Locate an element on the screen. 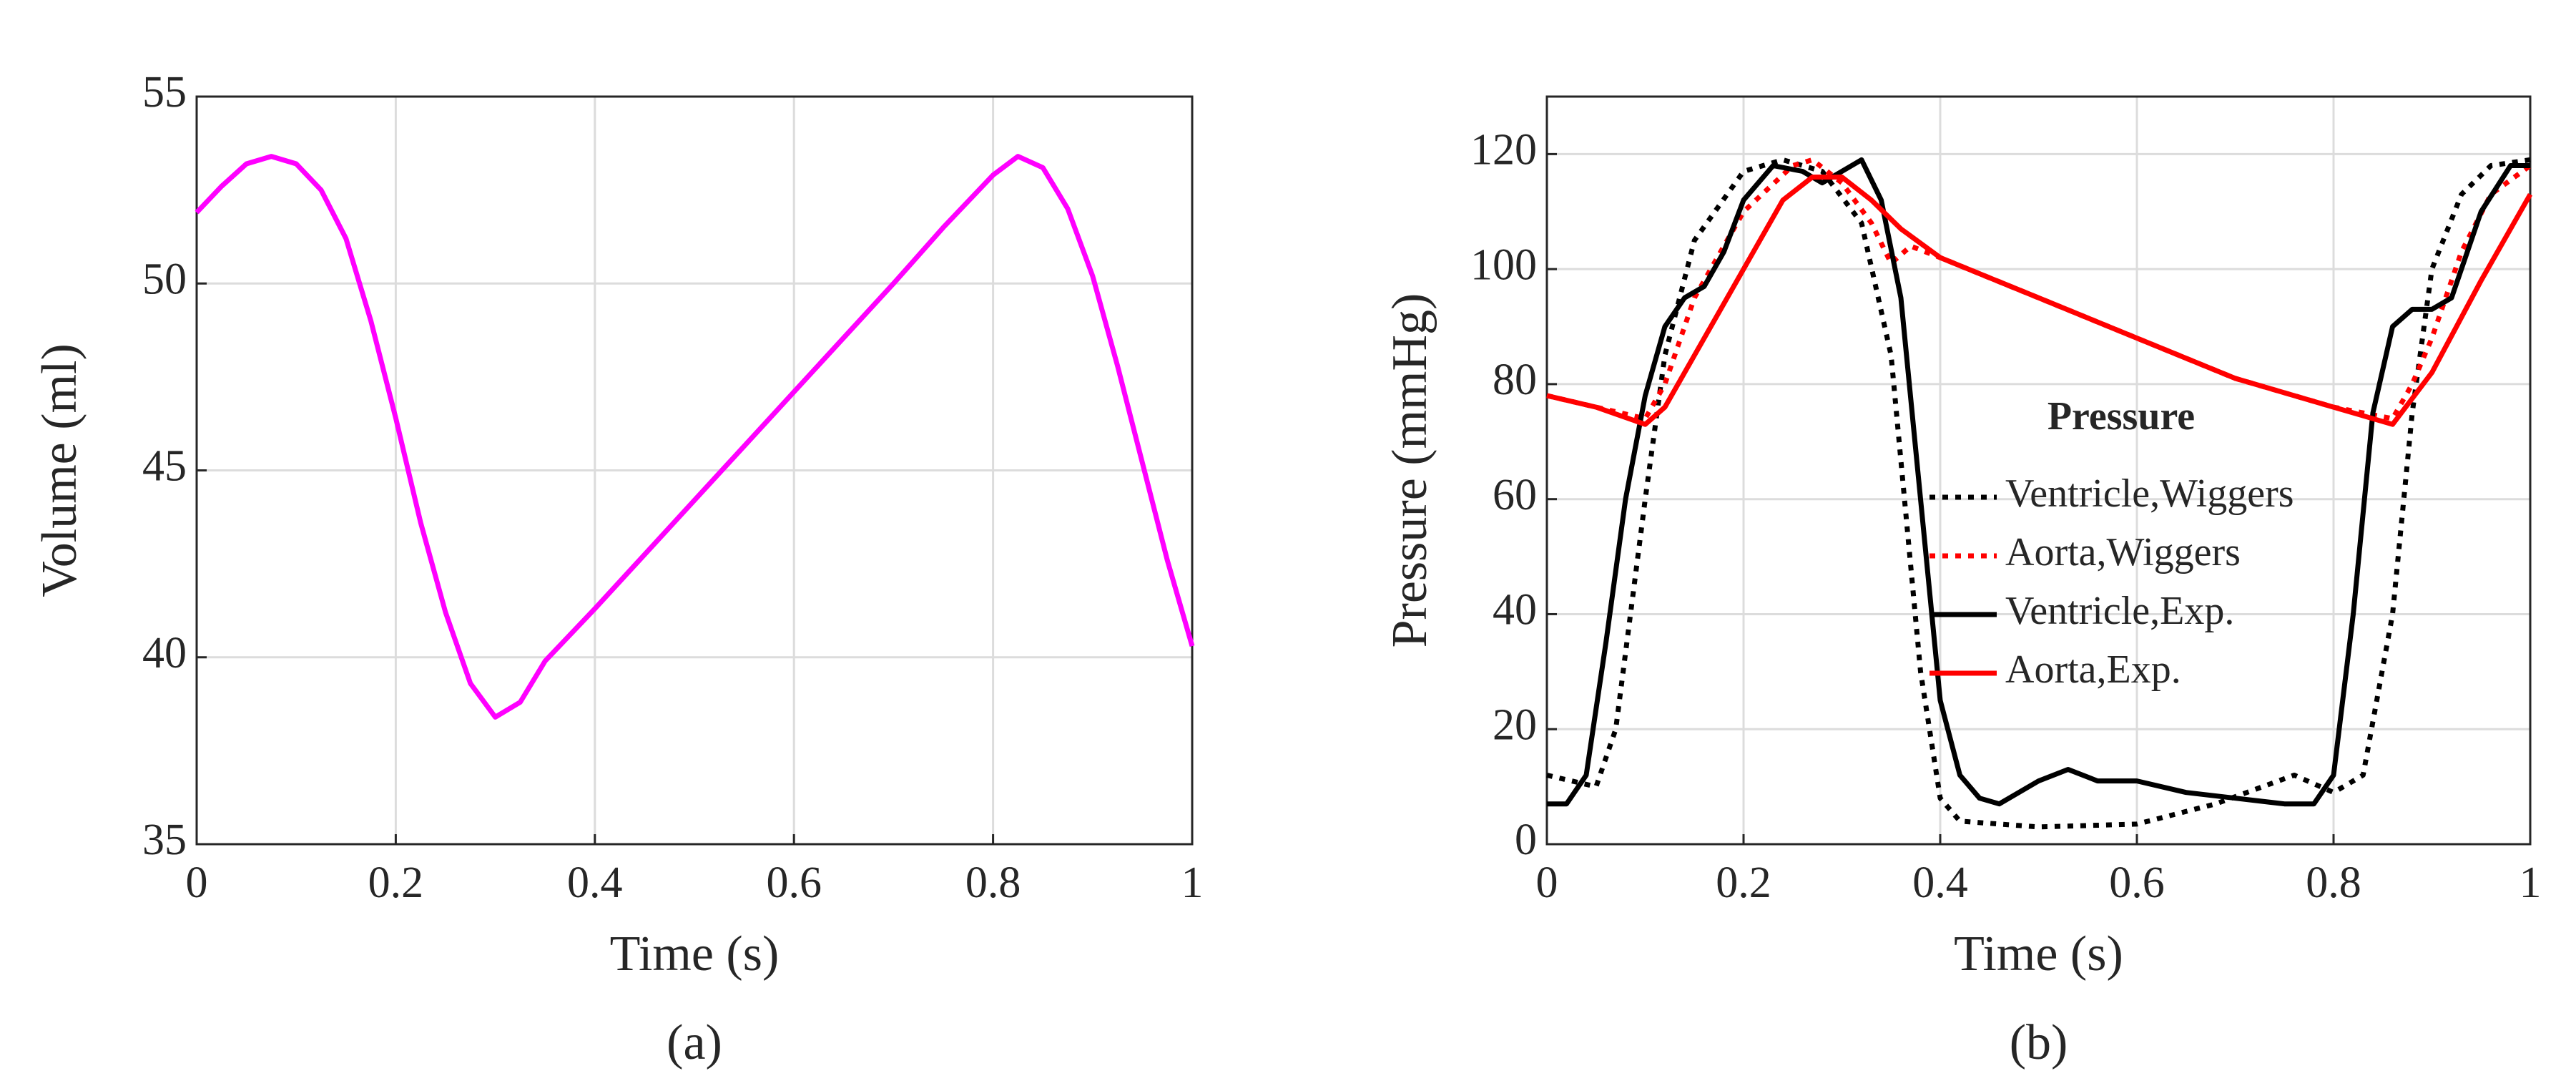 The width and height of the screenshot is (2576, 1086). y-tick-label: 50 is located at coordinates (164, 279).